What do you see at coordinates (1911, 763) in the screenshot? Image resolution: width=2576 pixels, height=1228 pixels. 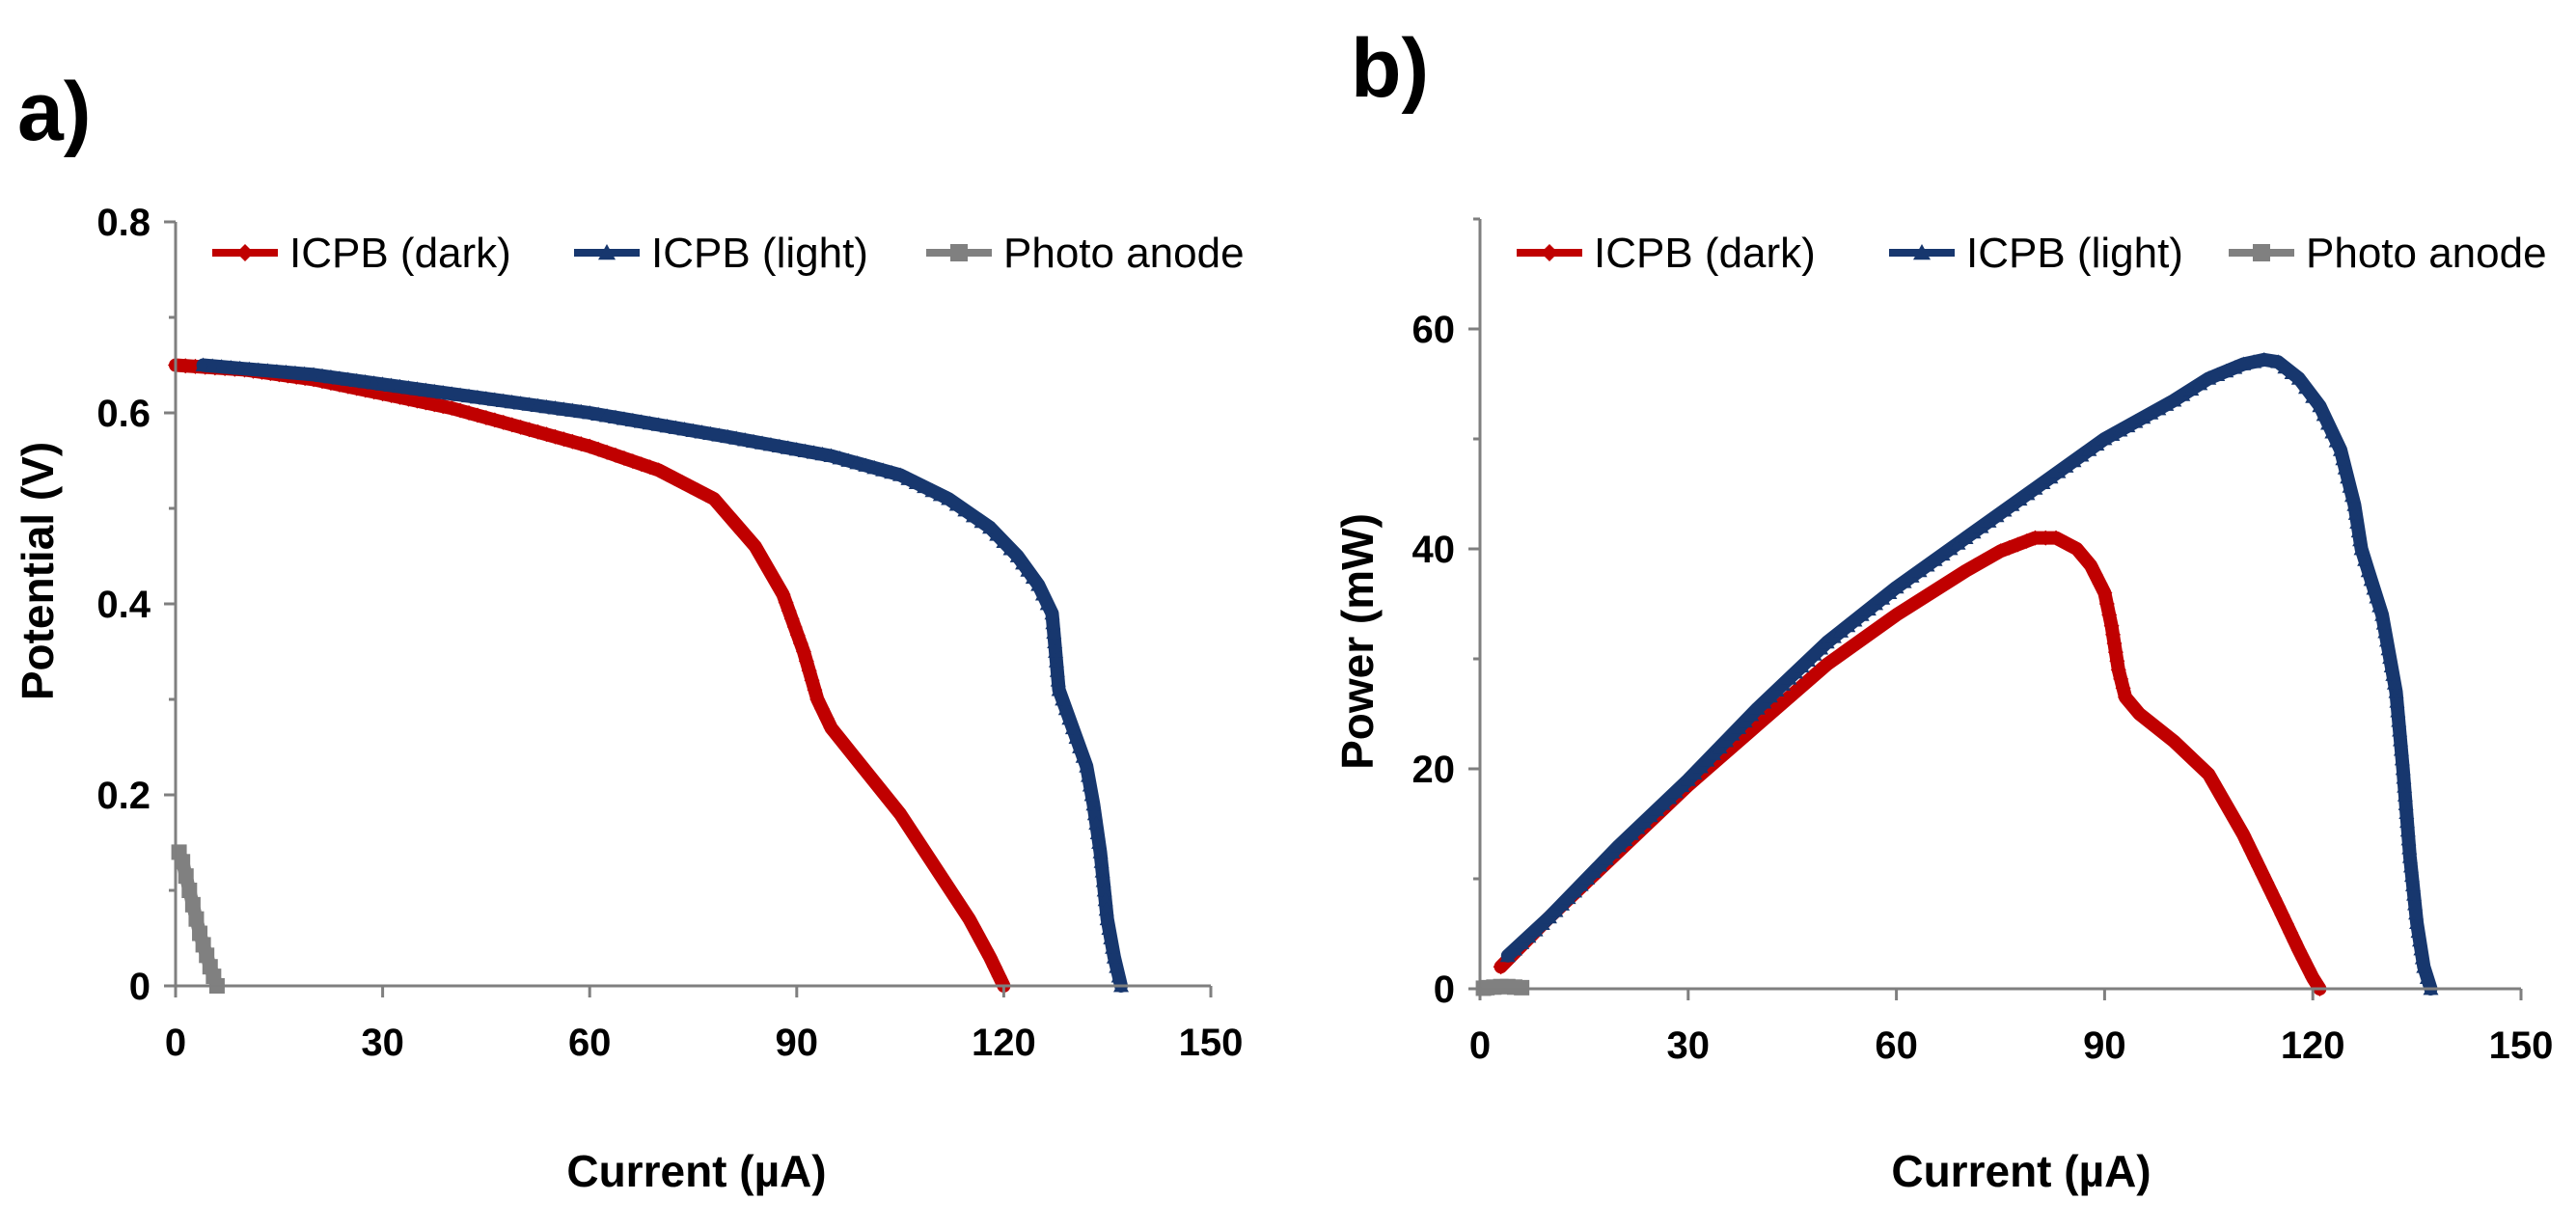 I see `panel-b-series-icpb-dark` at bounding box center [1911, 763].